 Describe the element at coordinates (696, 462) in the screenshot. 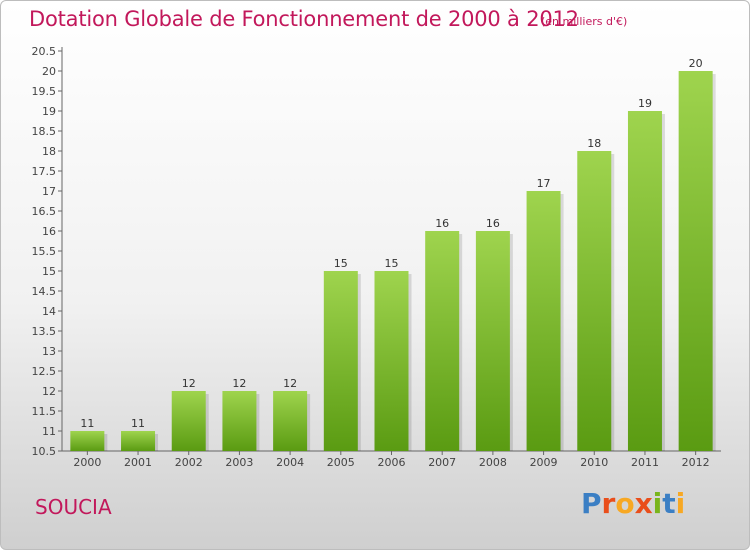

I see `x-tick-label: 2012` at that location.